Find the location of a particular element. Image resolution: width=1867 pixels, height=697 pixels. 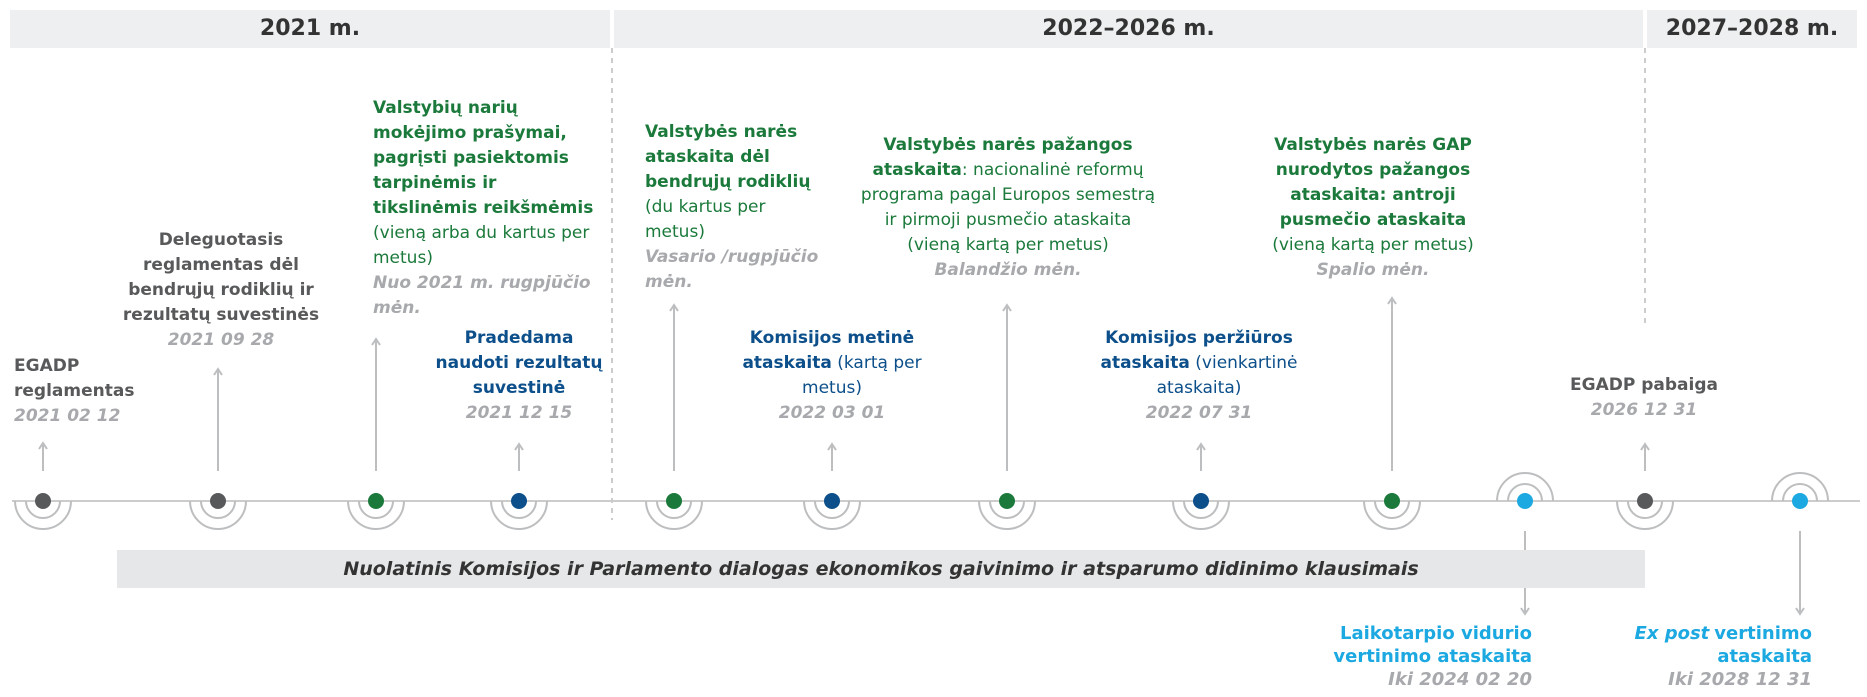

event-title: Pradedama naudoti rezultatų suvestinė is located at coordinates (519, 363).